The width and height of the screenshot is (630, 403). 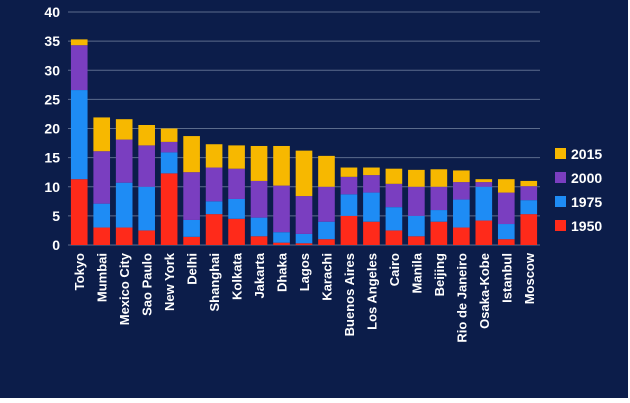 I want to click on x-tick-label: Sao Paulo, so click(x=147, y=284).